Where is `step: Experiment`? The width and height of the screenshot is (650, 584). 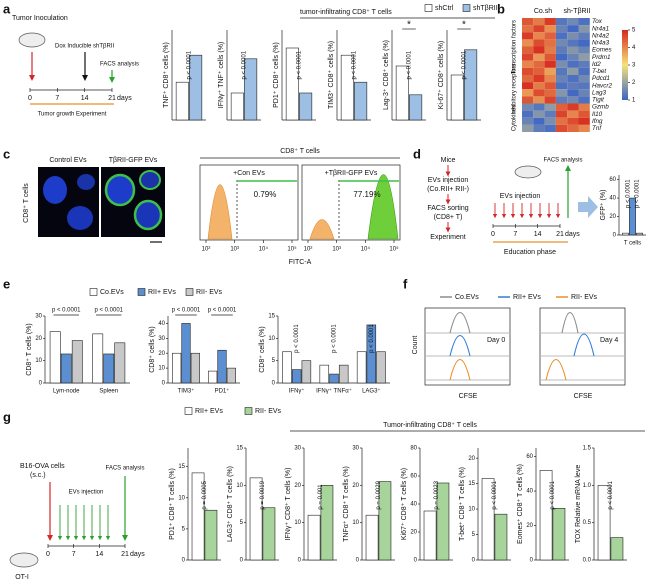 step: Experiment is located at coordinates (447, 237).